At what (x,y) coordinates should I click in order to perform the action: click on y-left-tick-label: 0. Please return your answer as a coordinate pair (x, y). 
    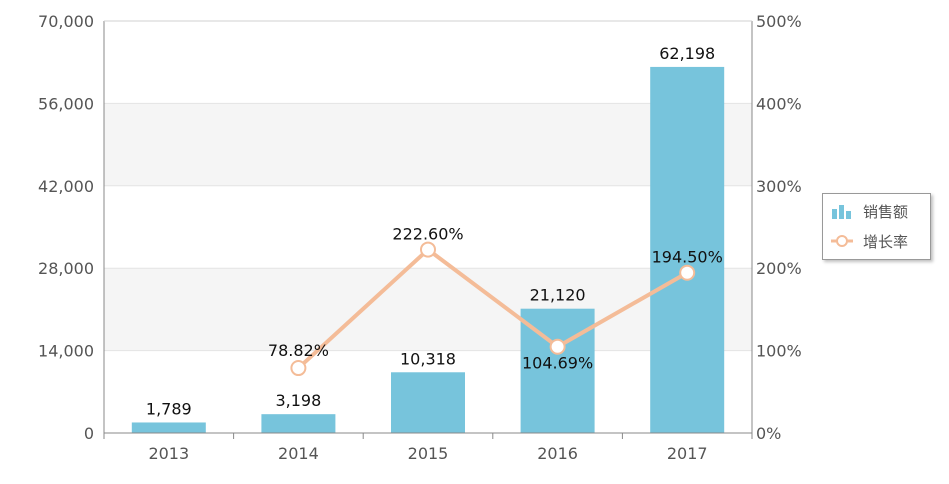
    Looking at the image, I should click on (89, 433).